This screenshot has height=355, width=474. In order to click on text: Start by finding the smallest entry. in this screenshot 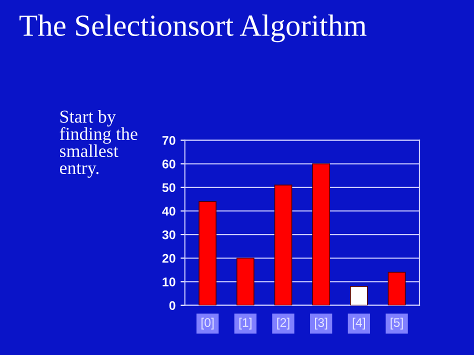, I will do `click(99, 144)`.